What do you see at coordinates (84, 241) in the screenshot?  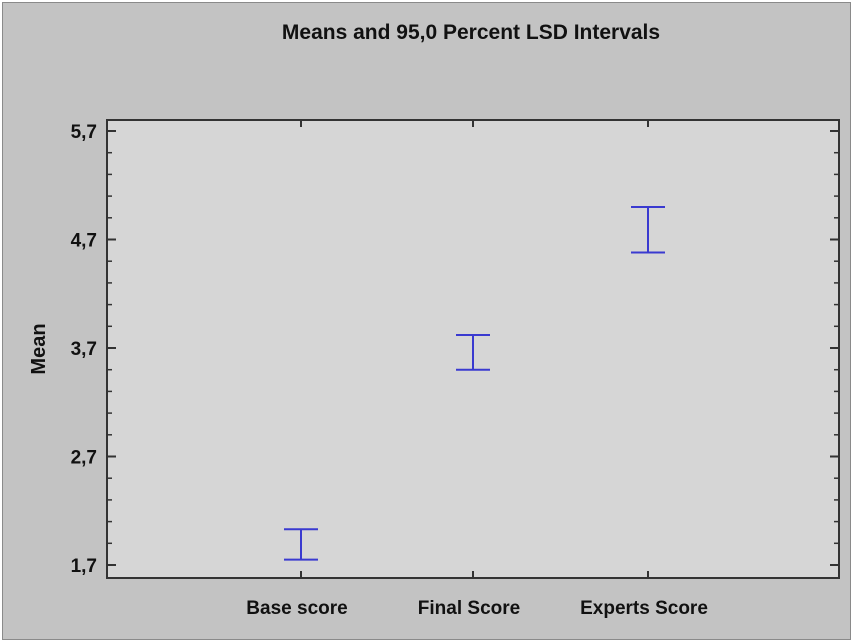 I see `y-tick-label: 4,7` at bounding box center [84, 241].